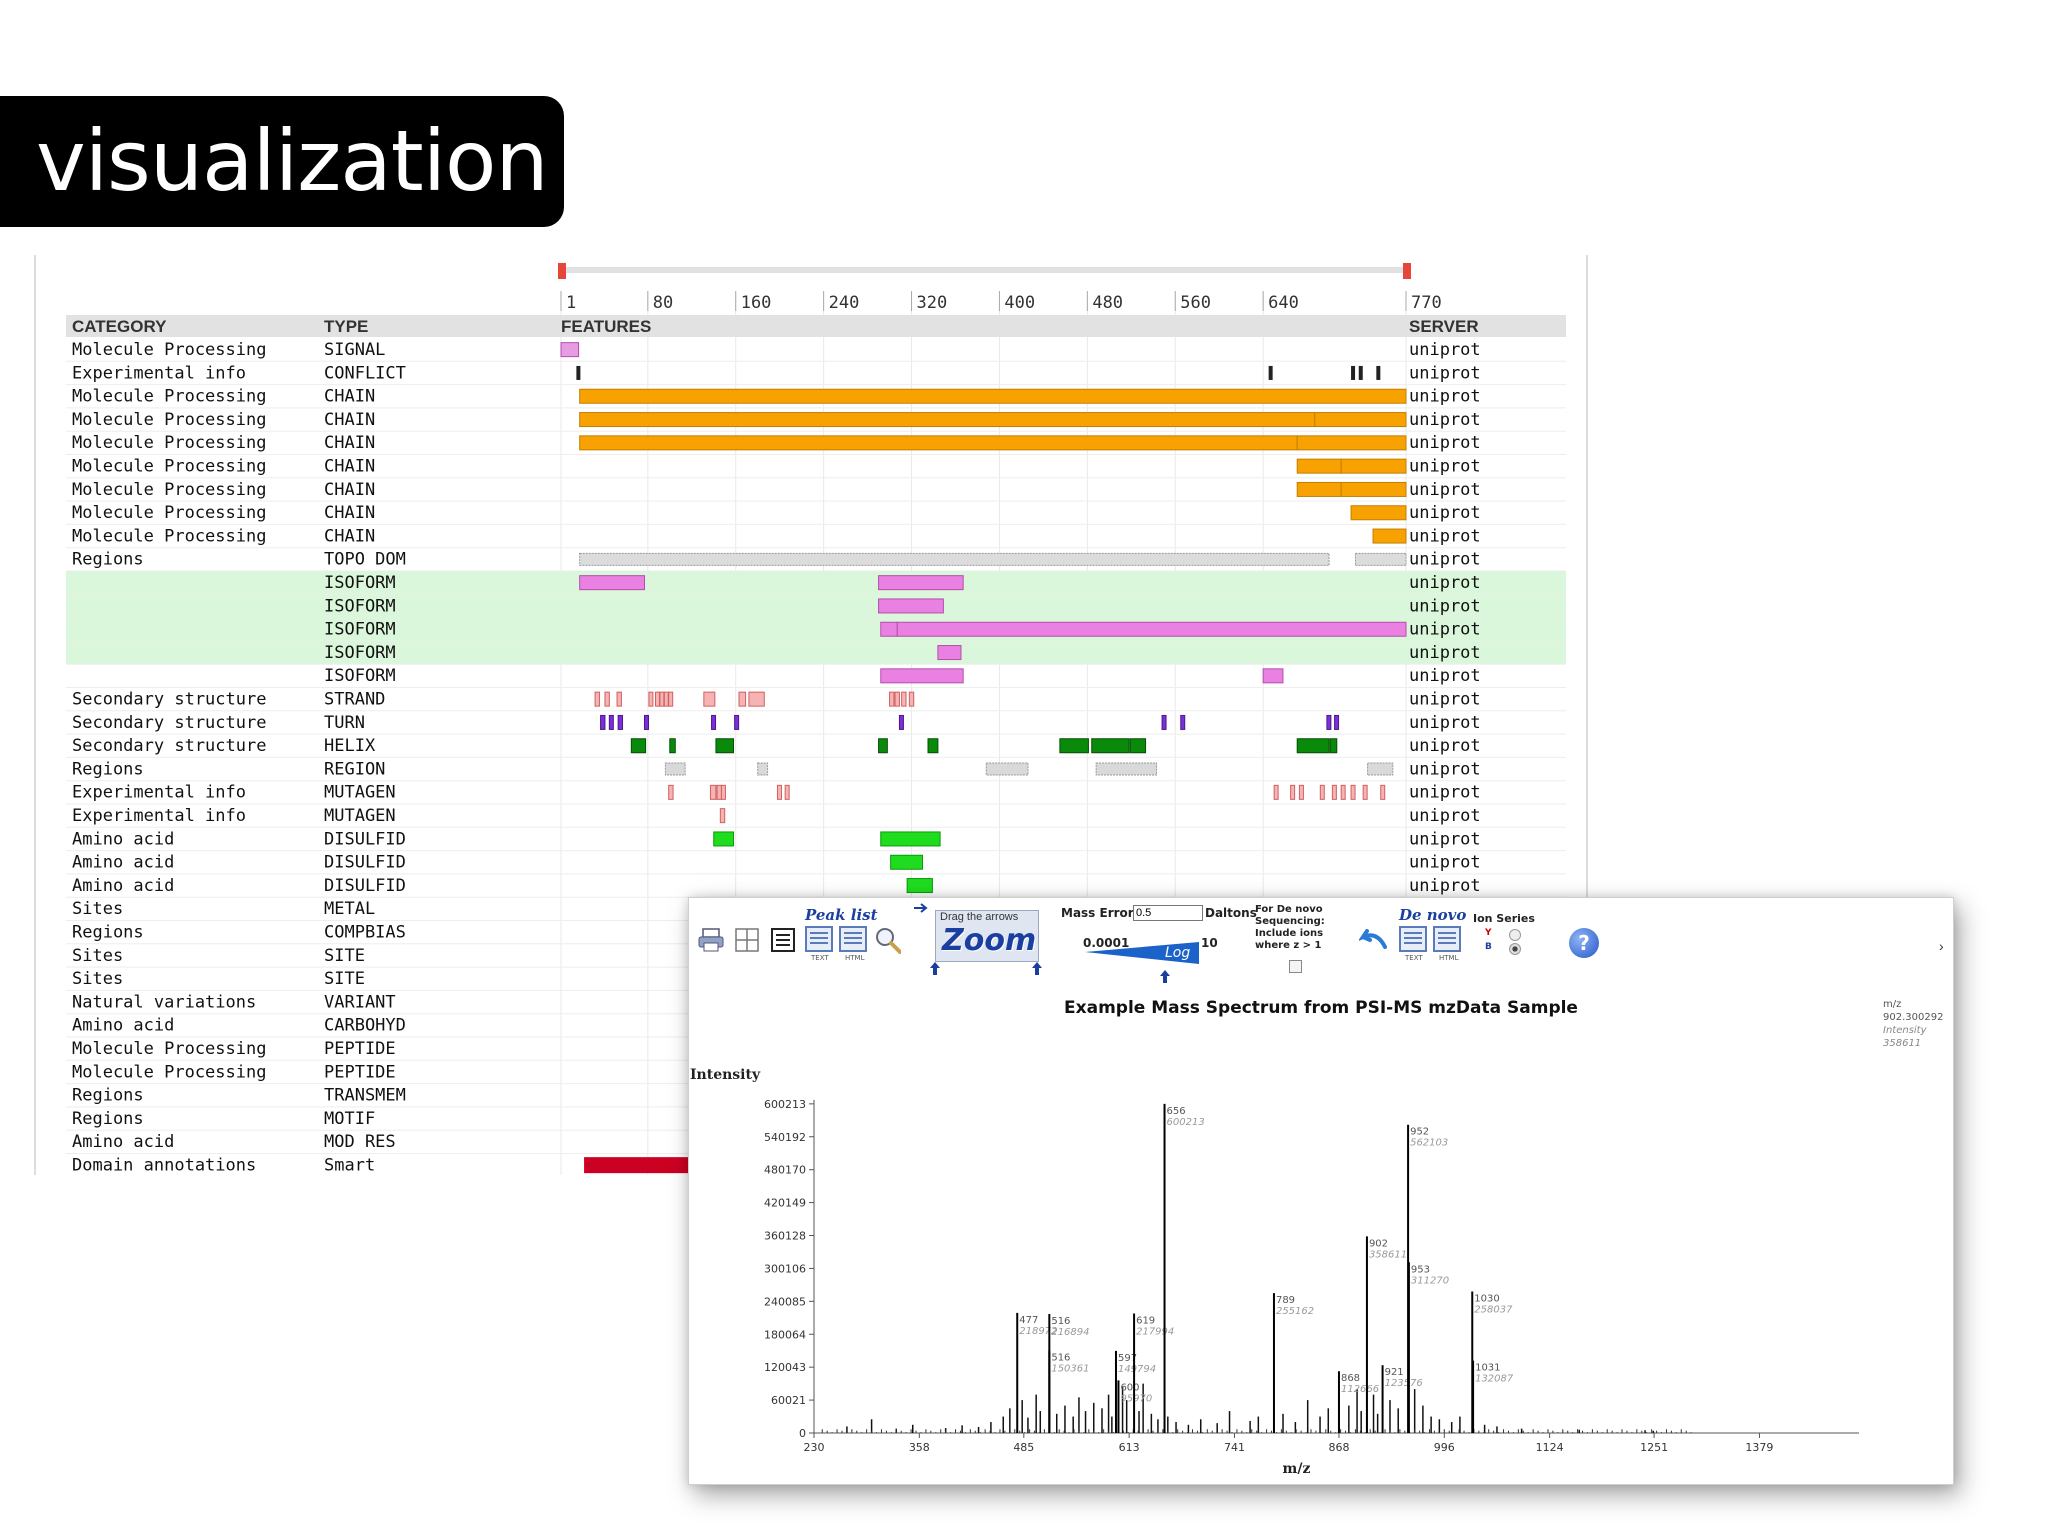  Describe the element at coordinates (1447, 939) in the screenshot. I see `de-novo-html-icon` at that location.